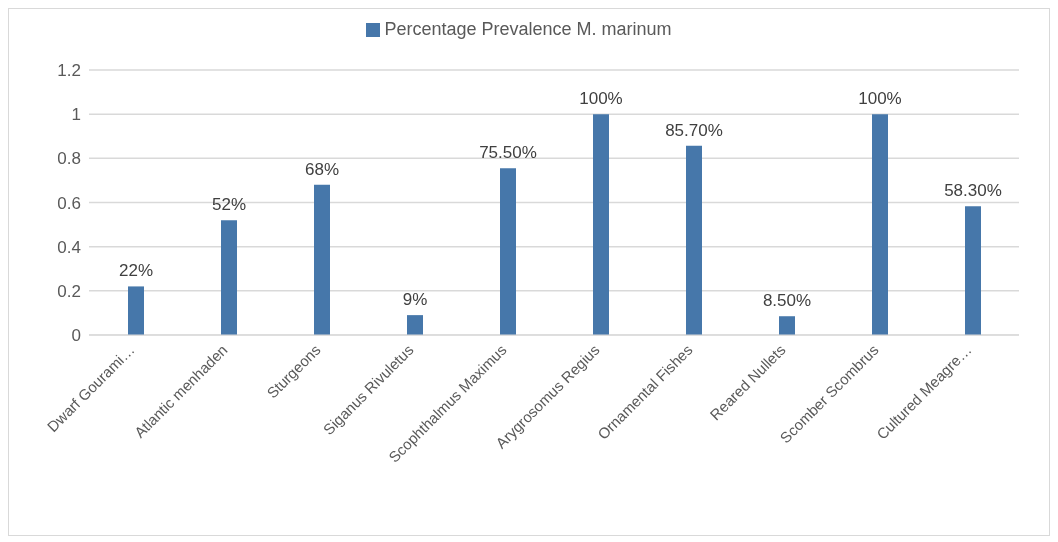 The width and height of the screenshot is (1058, 542). I want to click on y-tick-label: 0.4, so click(69, 247).